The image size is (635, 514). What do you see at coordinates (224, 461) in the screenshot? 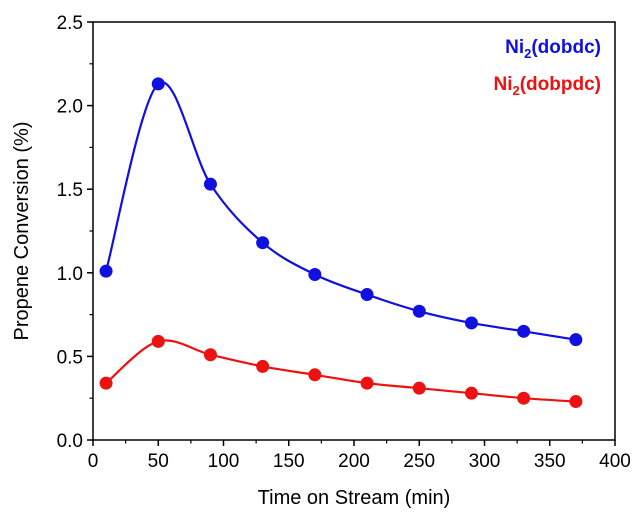
I see `x-tick-label: 100` at bounding box center [224, 461].